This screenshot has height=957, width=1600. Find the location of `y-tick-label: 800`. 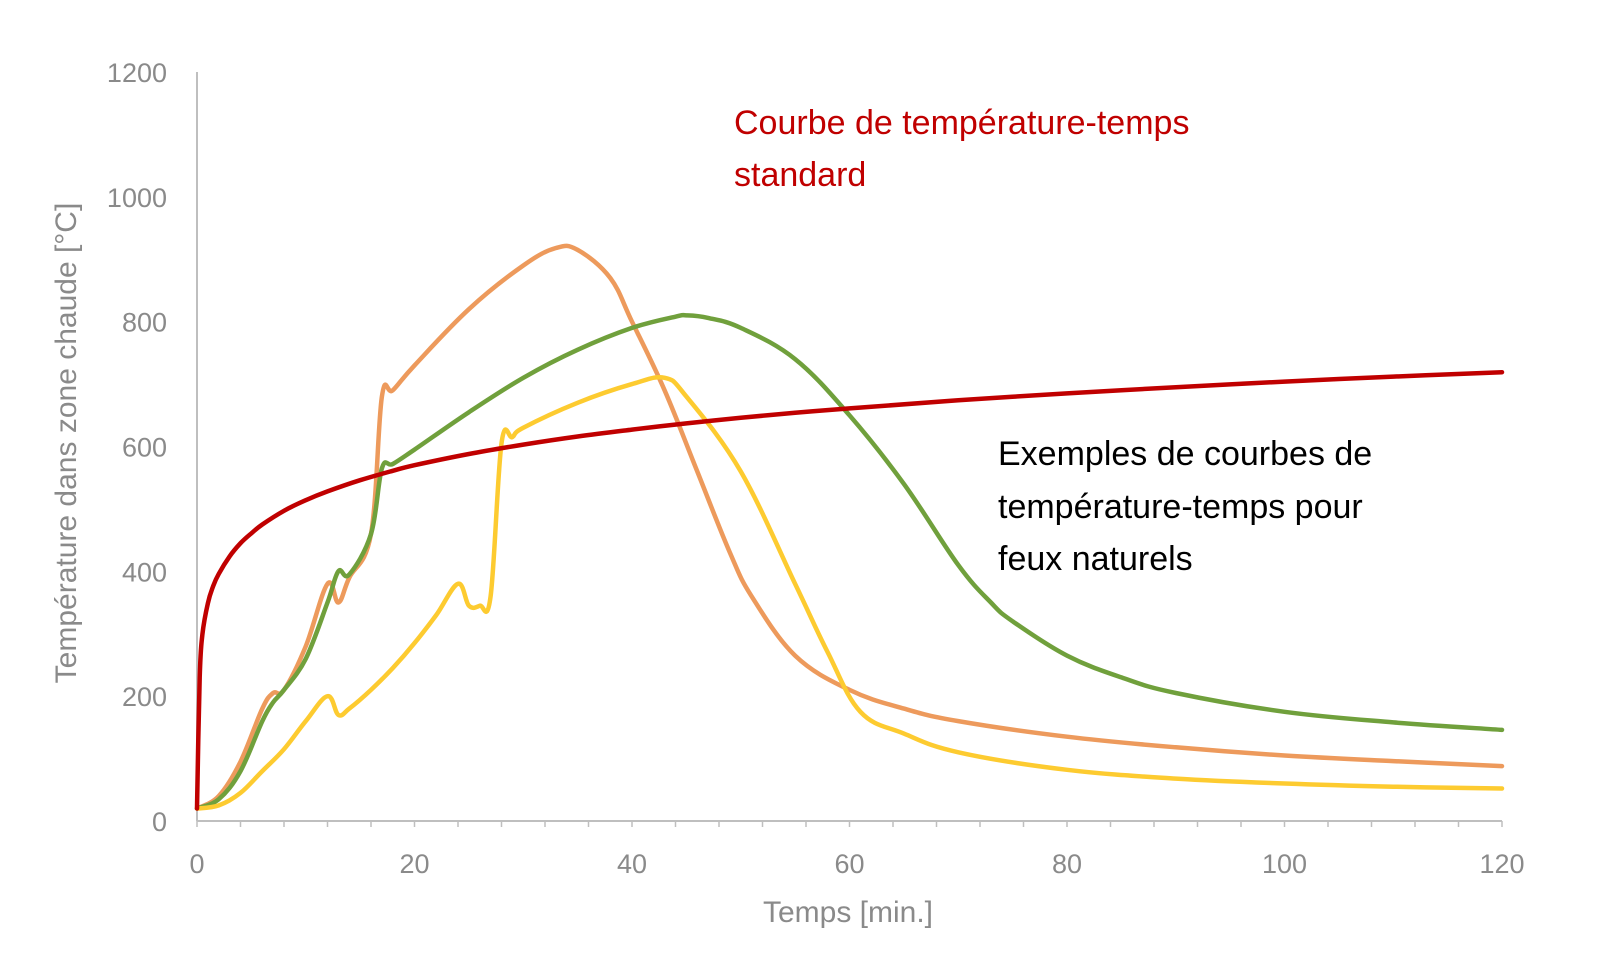

y-tick-label: 800 is located at coordinates (144, 323).